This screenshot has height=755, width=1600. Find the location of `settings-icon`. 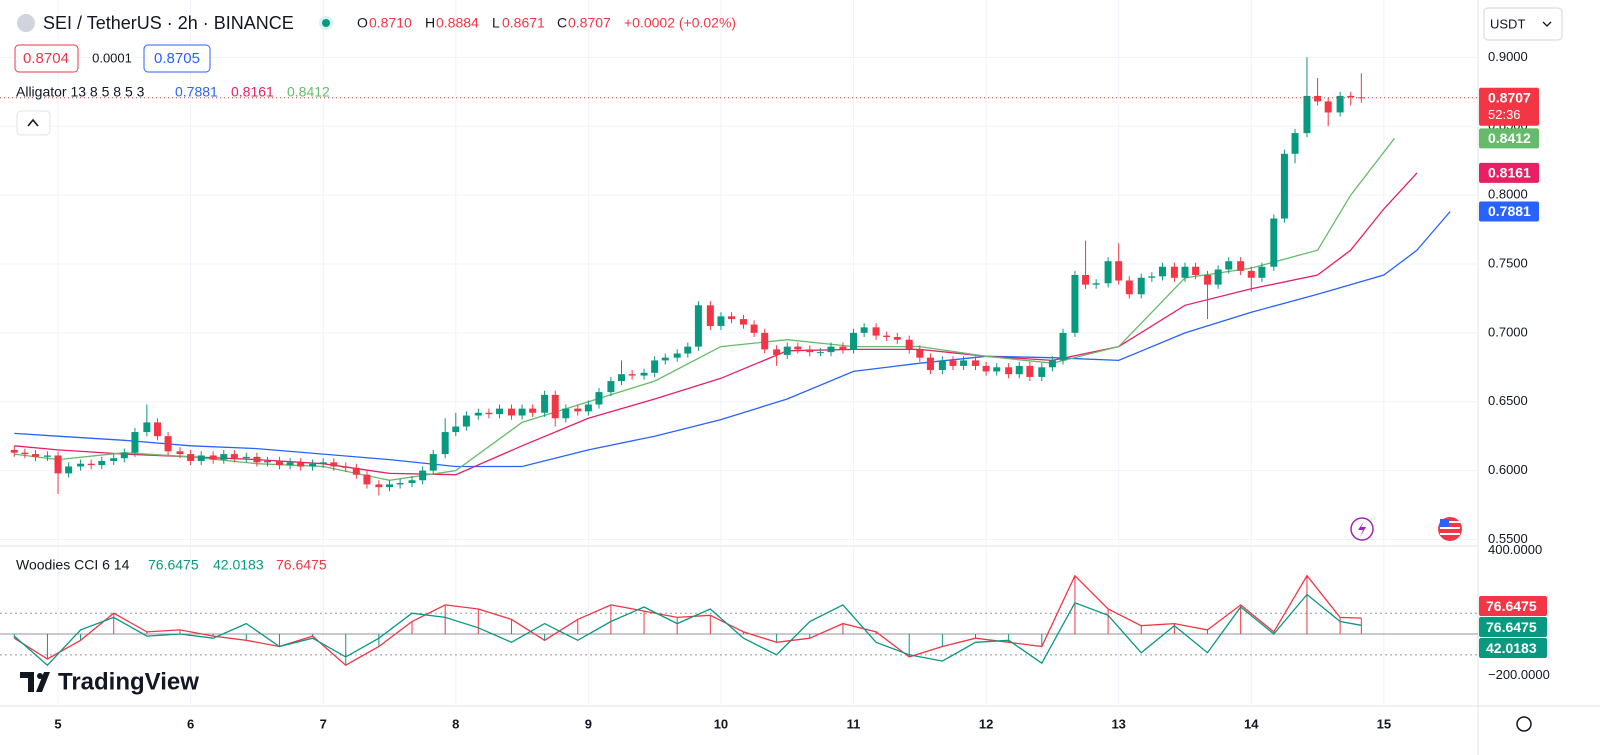

settings-icon is located at coordinates (1524, 724).